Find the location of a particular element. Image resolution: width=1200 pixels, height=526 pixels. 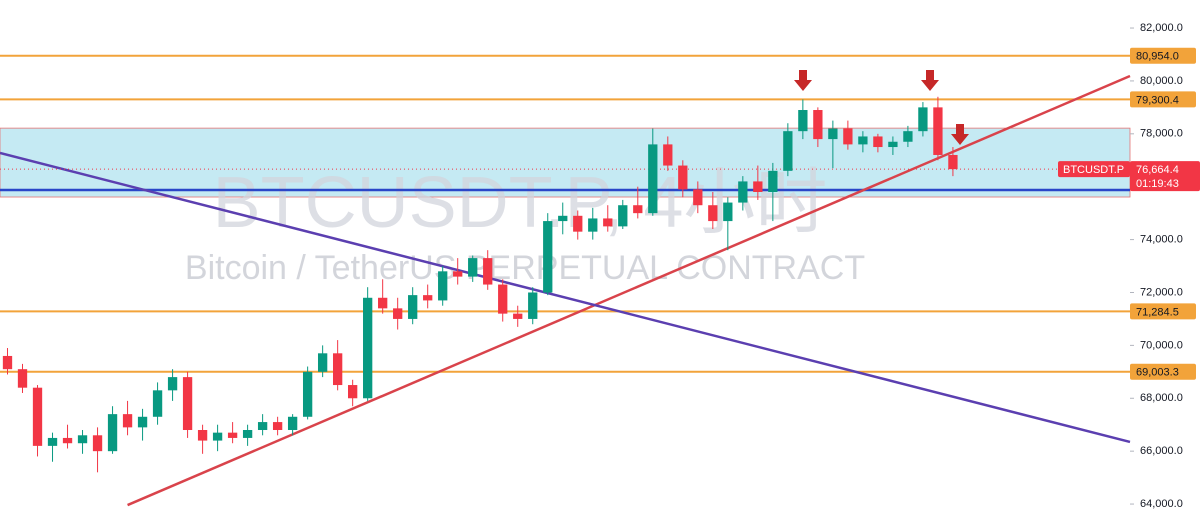

y-tick-label: 78,000.0 is located at coordinates (1161, 134).